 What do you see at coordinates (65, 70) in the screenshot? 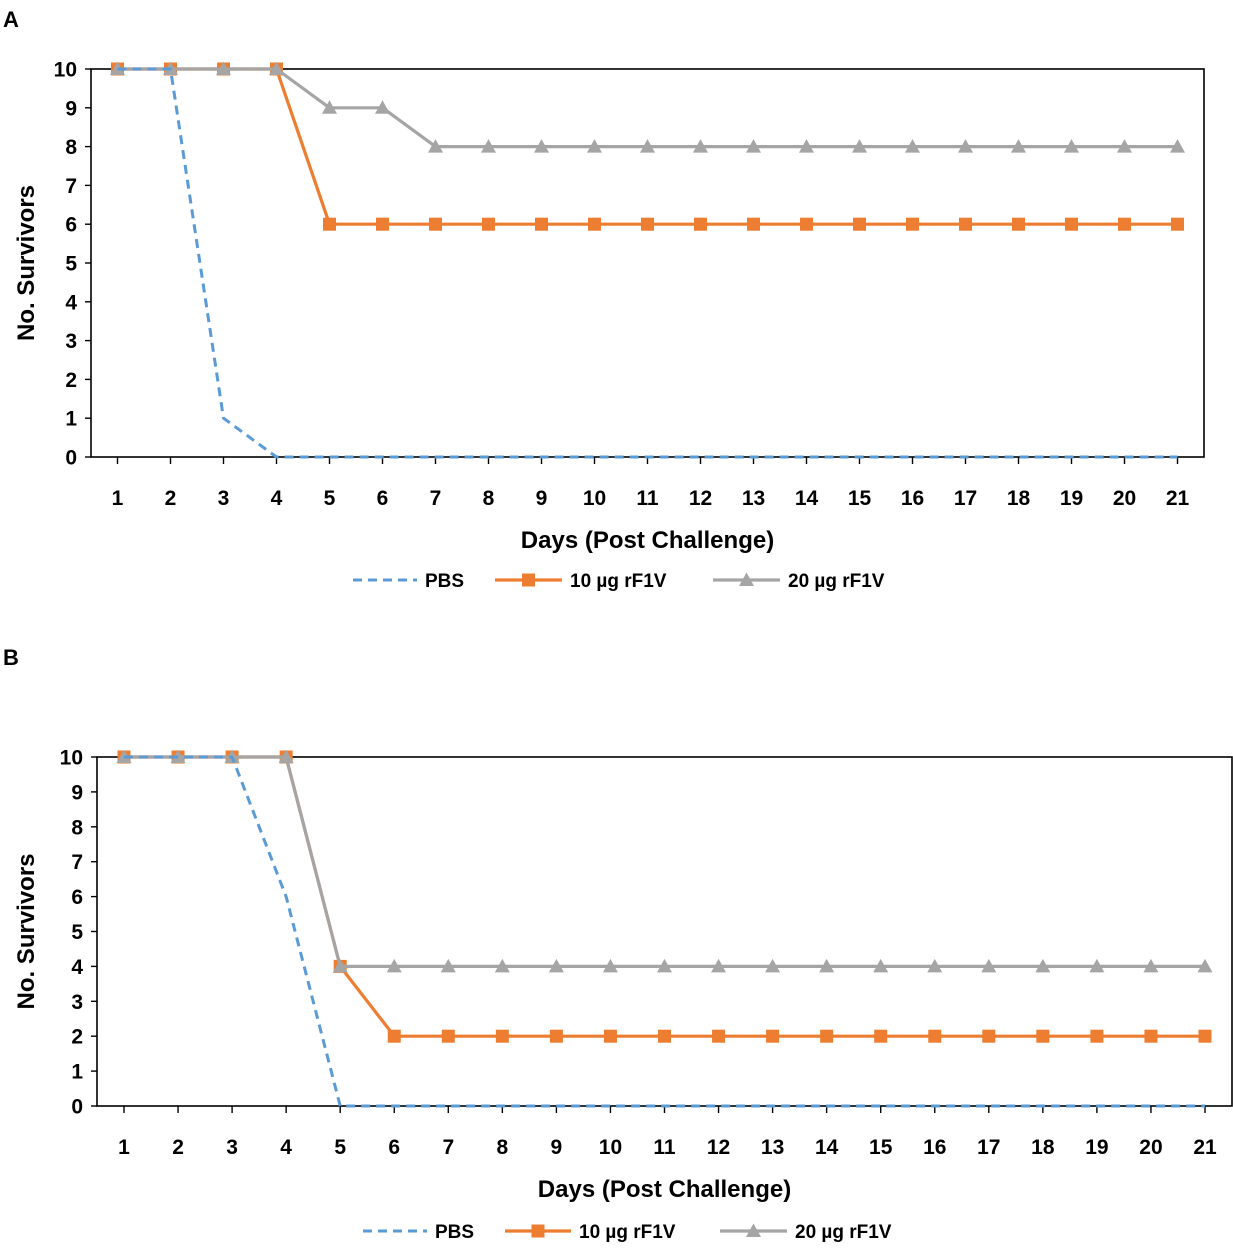
I see `y-tick-label: 10` at bounding box center [65, 70].